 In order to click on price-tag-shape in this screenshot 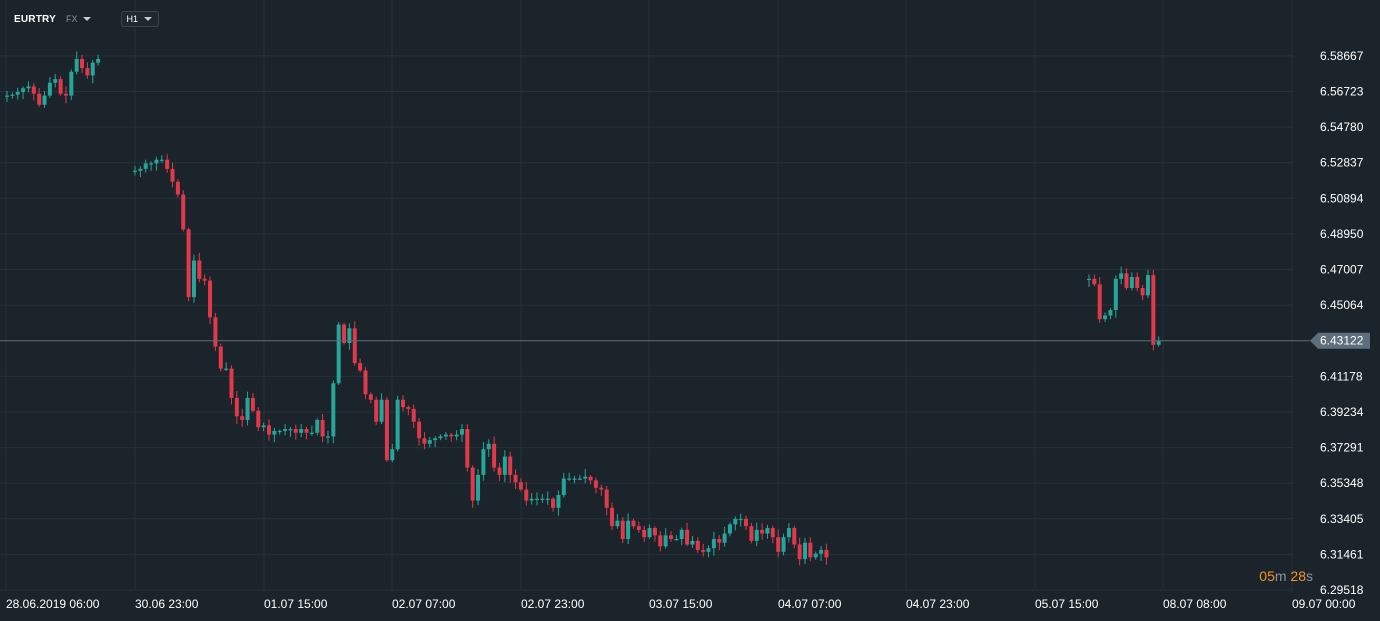, I will do `click(1340, 340)`.